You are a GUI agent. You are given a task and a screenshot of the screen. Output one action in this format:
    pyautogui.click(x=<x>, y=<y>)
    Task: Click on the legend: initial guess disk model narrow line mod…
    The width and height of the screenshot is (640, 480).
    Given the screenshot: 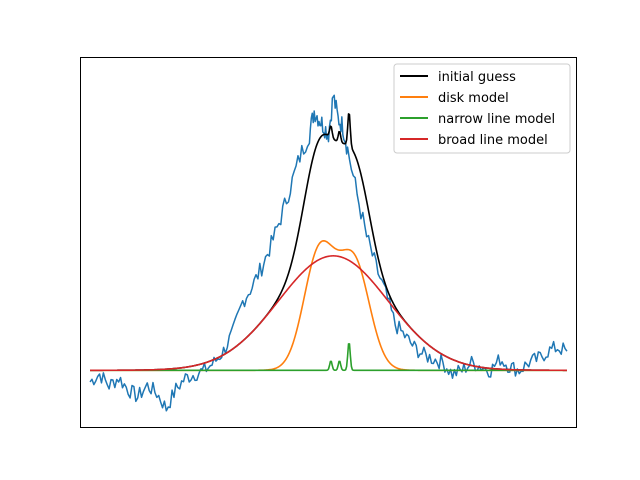 What is the action you would take?
    pyautogui.click(x=482, y=108)
    